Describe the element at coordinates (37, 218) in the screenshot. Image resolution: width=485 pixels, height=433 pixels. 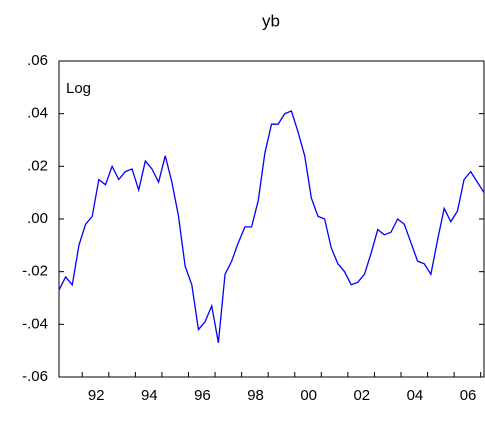
I see `y-tick-label: .00` at that location.